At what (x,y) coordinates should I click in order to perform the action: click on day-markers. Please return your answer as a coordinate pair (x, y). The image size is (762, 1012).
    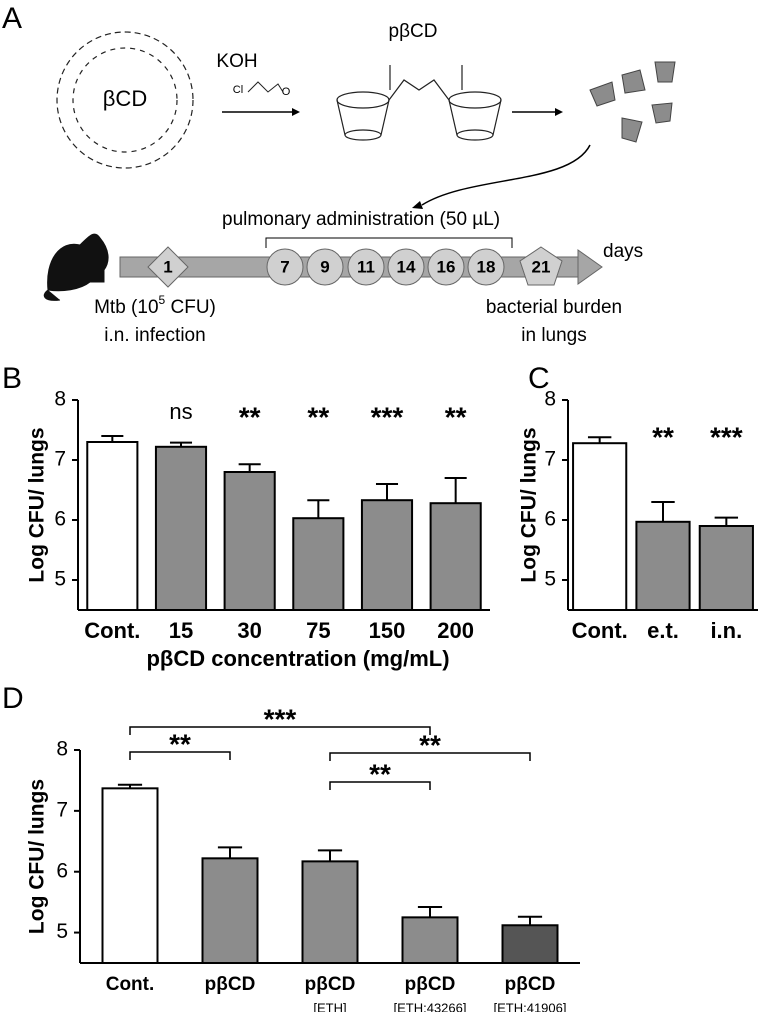
    Looking at the image, I should click on (385, 267).